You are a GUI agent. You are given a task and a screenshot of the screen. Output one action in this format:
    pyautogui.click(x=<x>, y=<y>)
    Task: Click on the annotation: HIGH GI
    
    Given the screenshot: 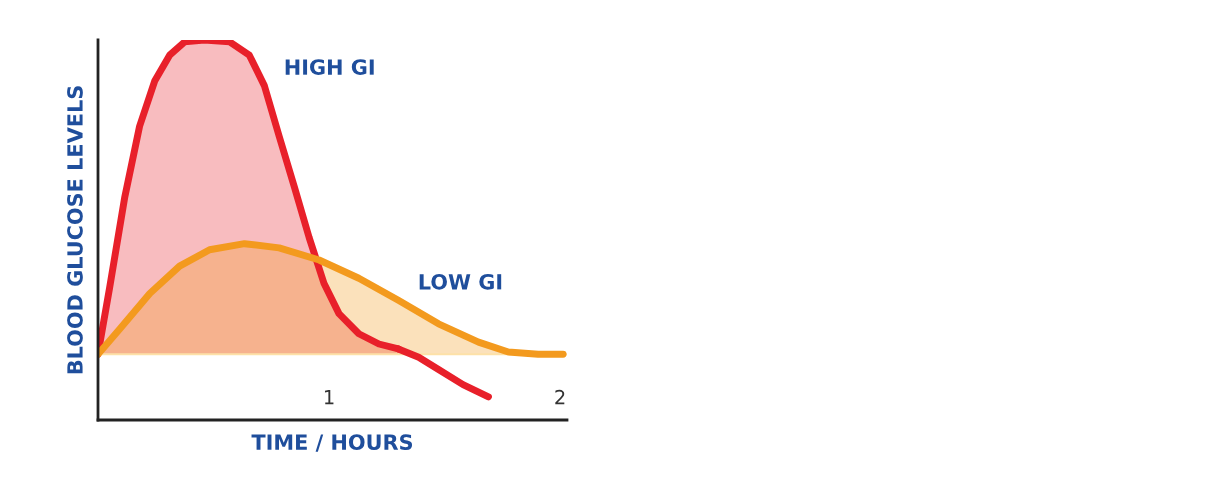 What is the action you would take?
    pyautogui.click(x=329, y=67)
    